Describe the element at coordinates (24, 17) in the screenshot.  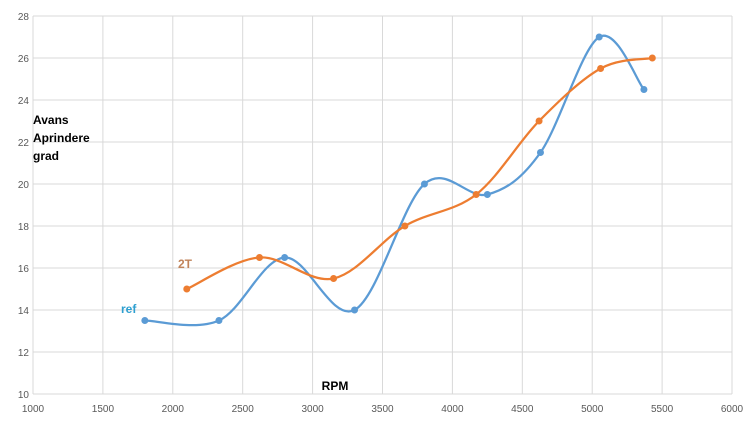
I see `y-tick-label: 28` at that location.